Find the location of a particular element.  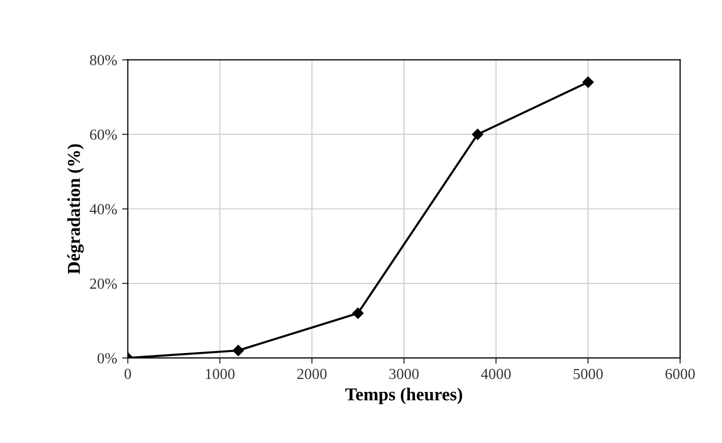

y-tick-label: 40% is located at coordinates (103, 209).